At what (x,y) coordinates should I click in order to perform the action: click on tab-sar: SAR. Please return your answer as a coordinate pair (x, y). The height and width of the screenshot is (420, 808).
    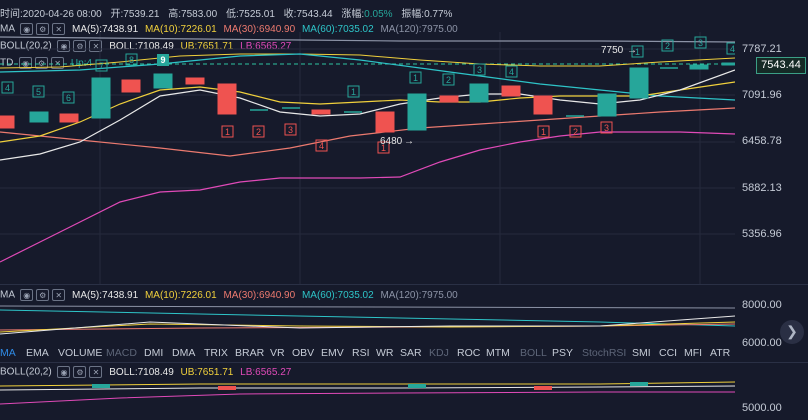
    Looking at the image, I should click on (411, 353).